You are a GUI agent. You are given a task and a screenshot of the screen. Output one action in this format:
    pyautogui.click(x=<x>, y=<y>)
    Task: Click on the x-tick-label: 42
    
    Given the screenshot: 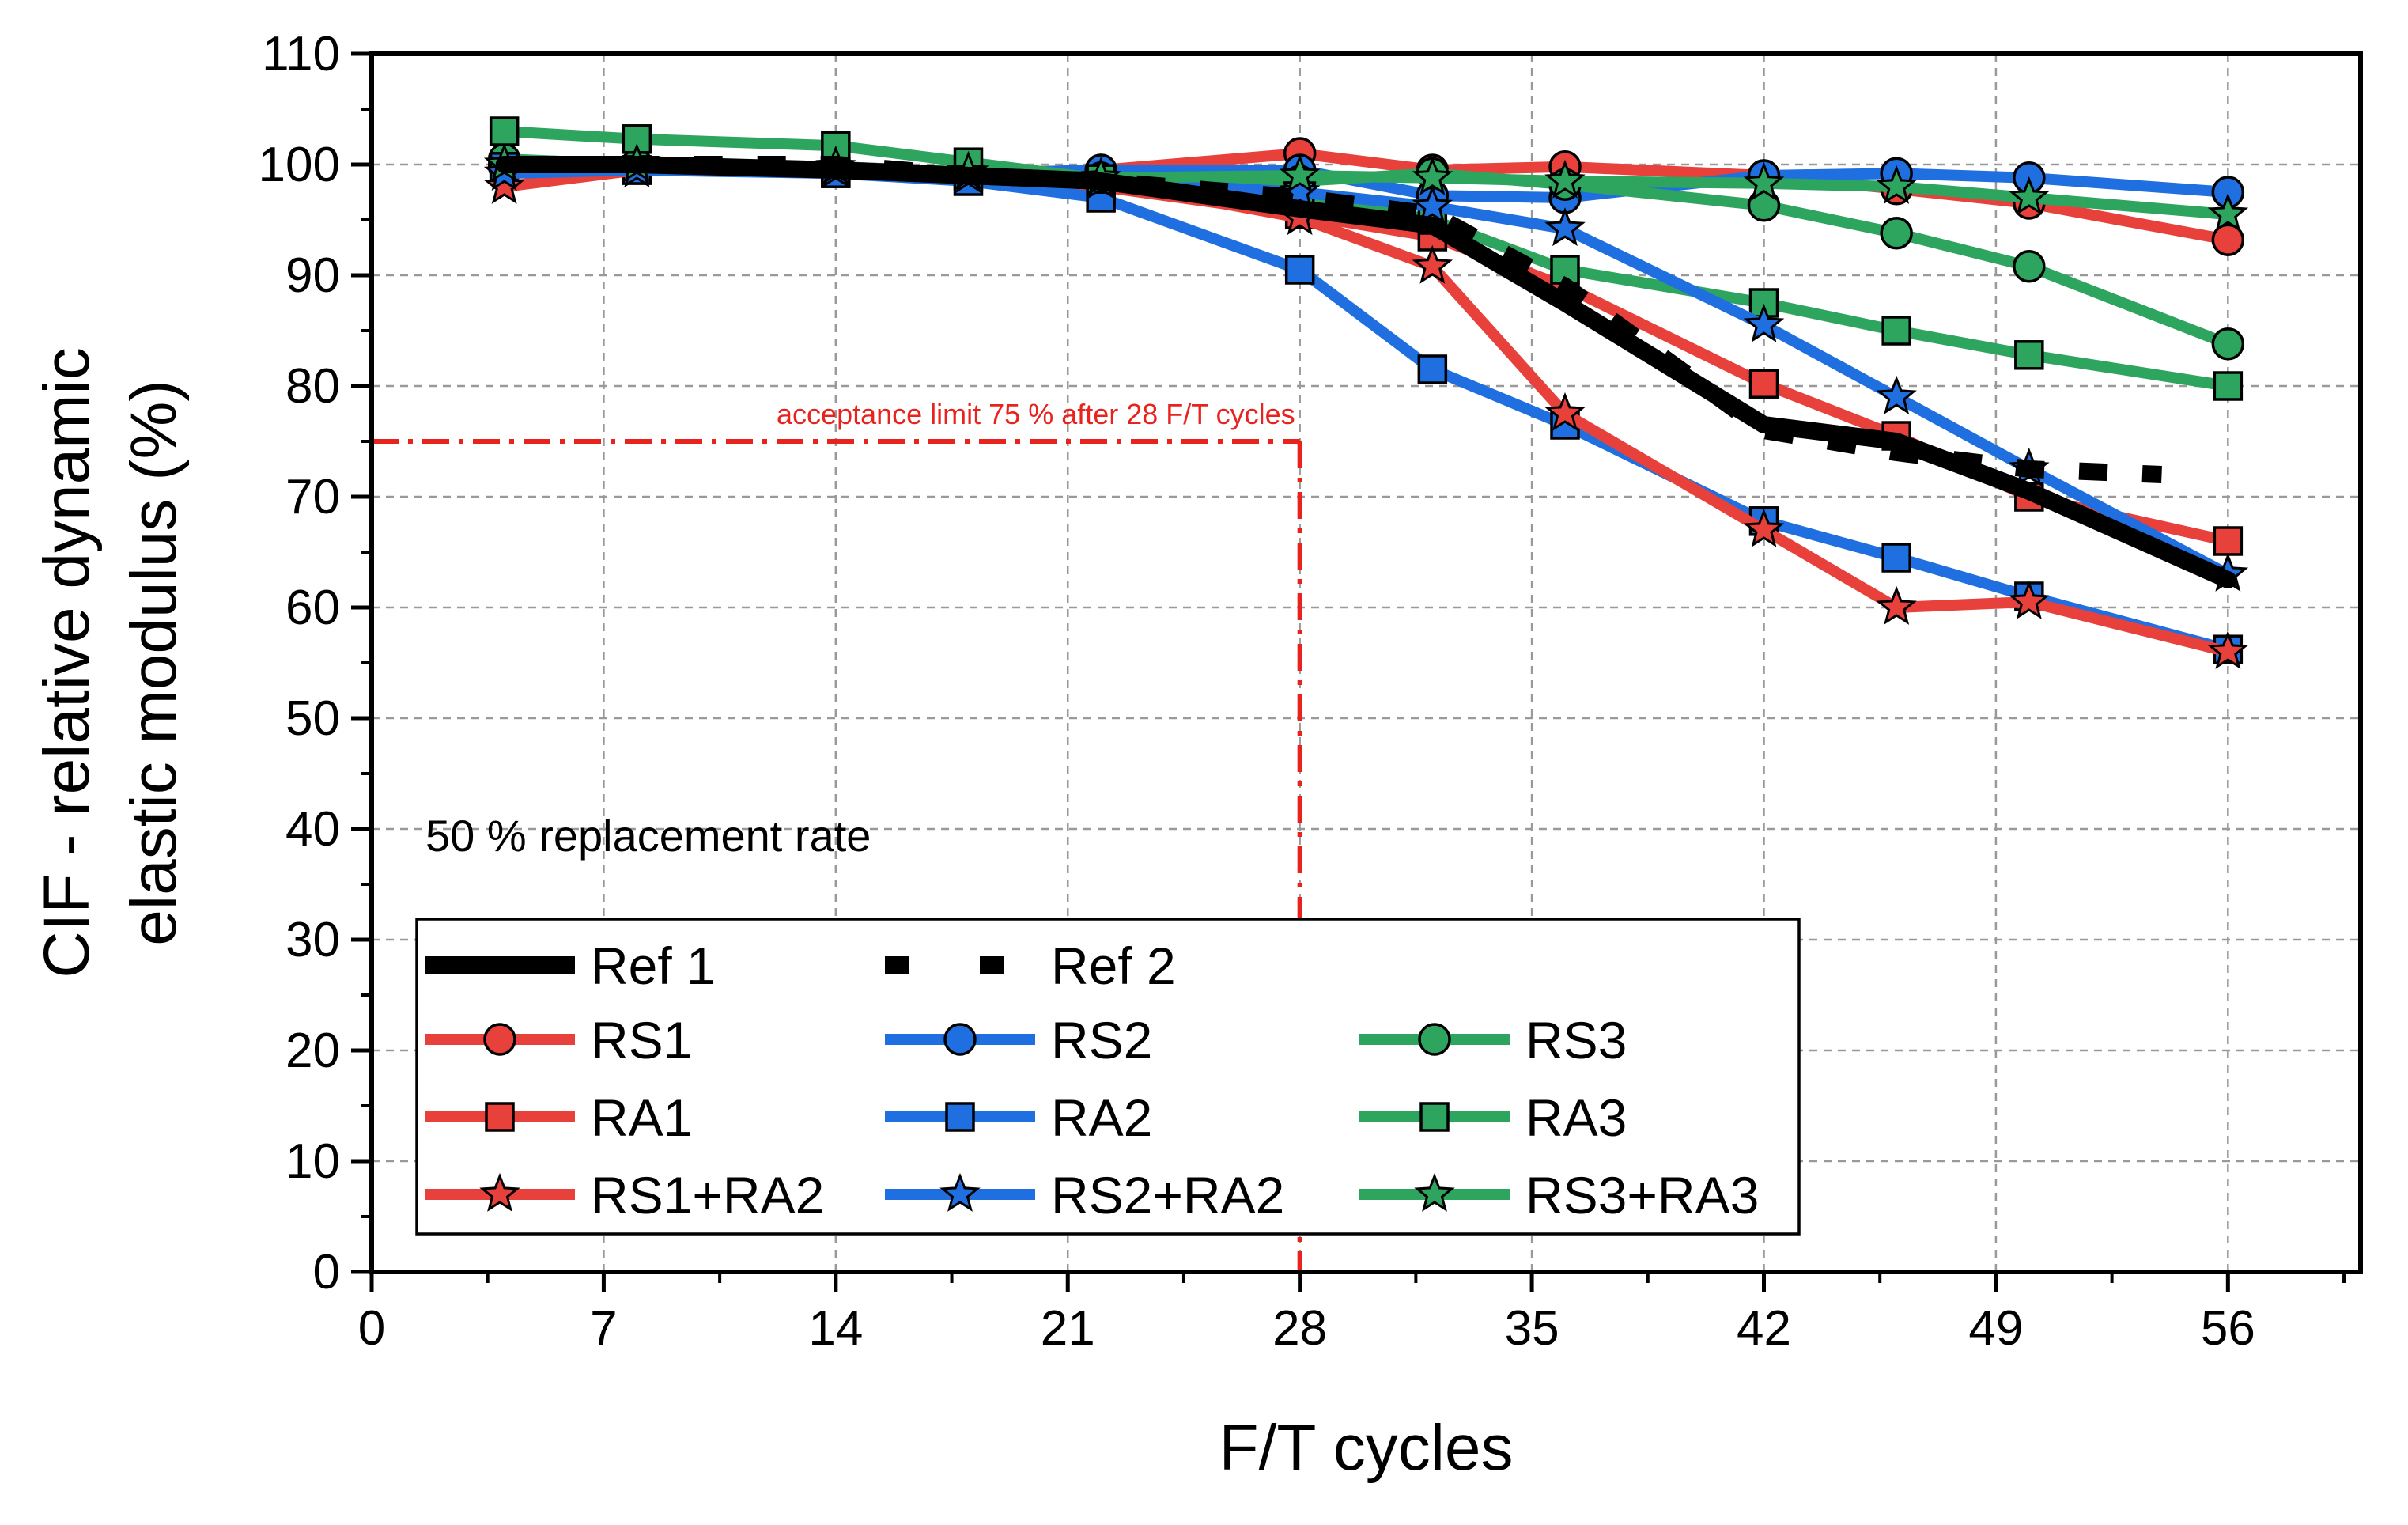 What is the action you would take?
    pyautogui.click(x=1764, y=1328)
    